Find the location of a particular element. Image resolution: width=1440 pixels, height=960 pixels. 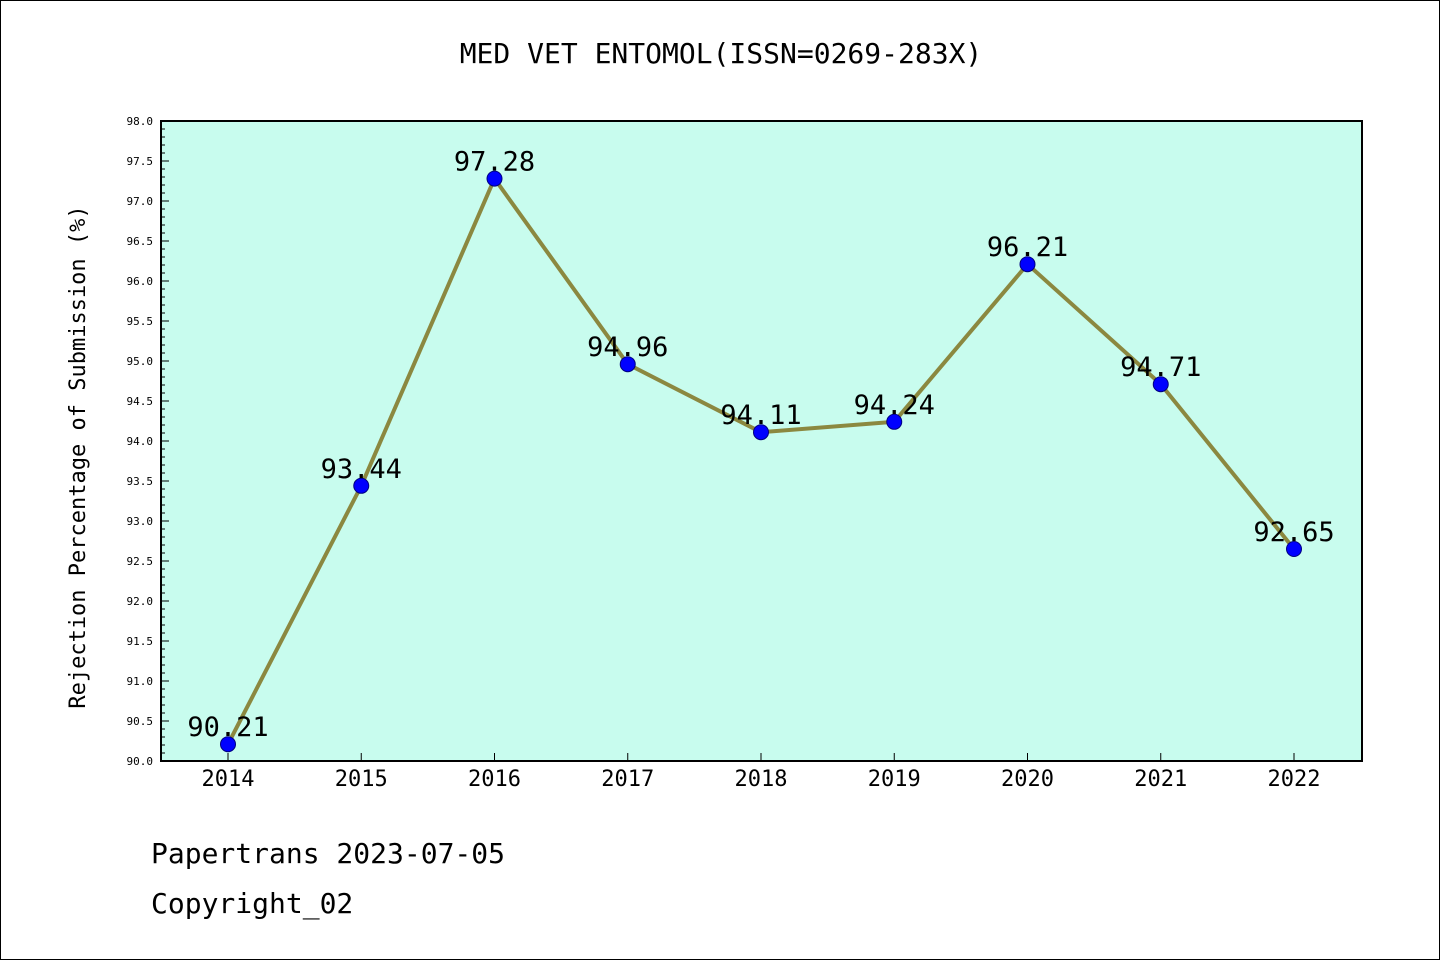

y-tick-label: 90.5 is located at coordinates (140, 721).